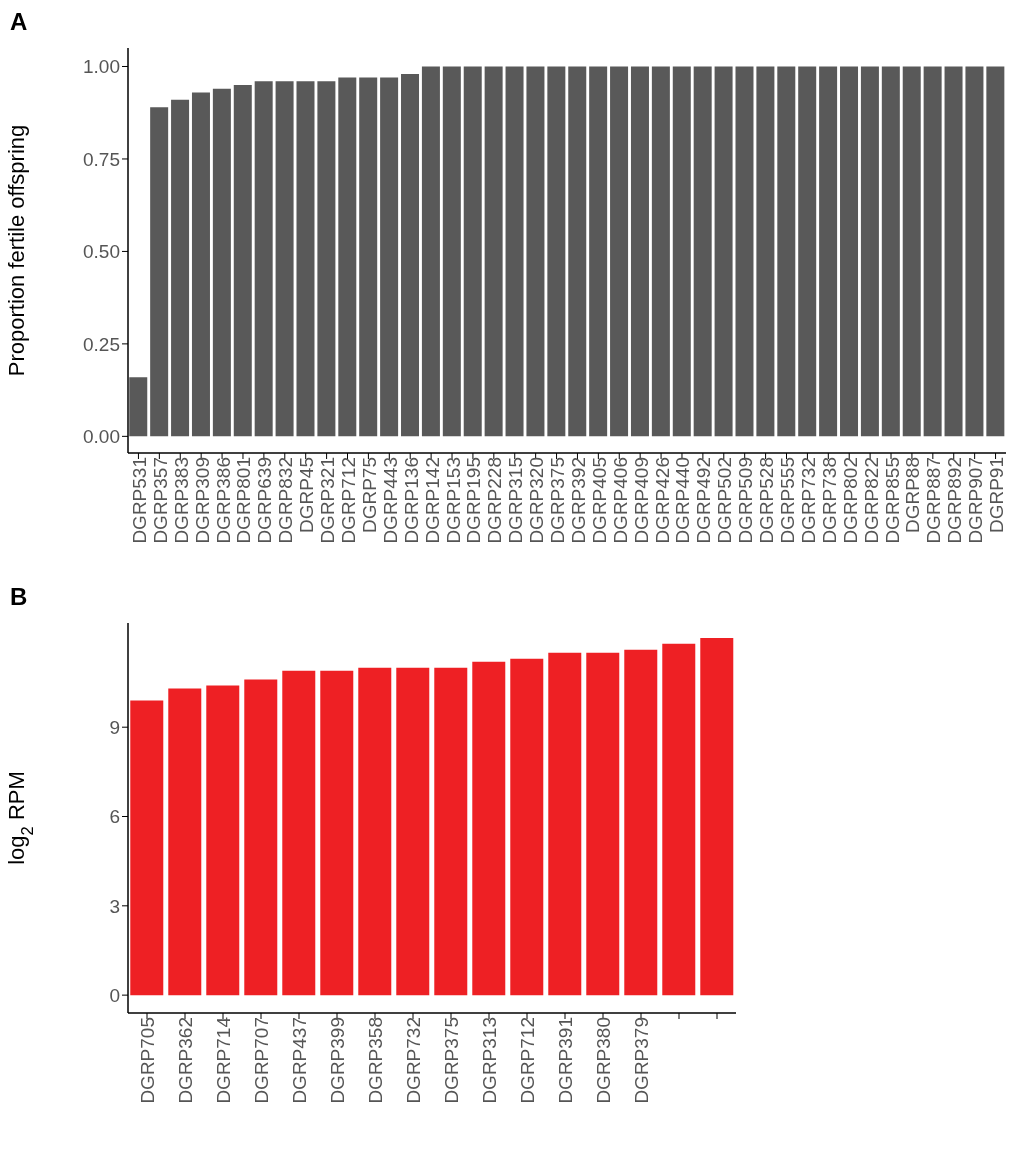  Describe the element at coordinates (453, 500) in the screenshot. I see `x-tick-label: DGRP153` at that location.